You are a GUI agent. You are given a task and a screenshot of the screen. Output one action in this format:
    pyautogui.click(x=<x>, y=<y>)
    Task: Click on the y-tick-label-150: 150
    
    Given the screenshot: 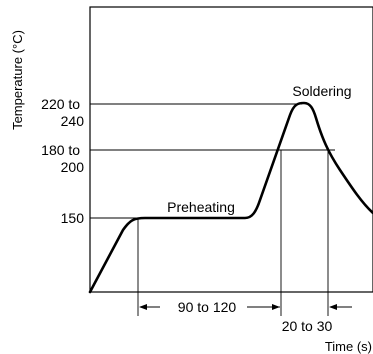 What is the action you would take?
    pyautogui.click(x=73, y=218)
    